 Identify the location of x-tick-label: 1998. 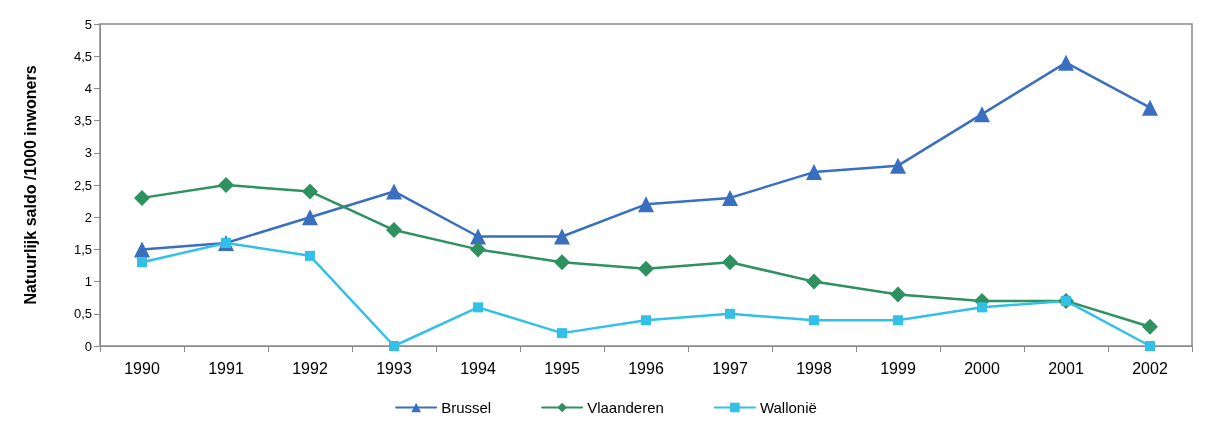
(814, 368).